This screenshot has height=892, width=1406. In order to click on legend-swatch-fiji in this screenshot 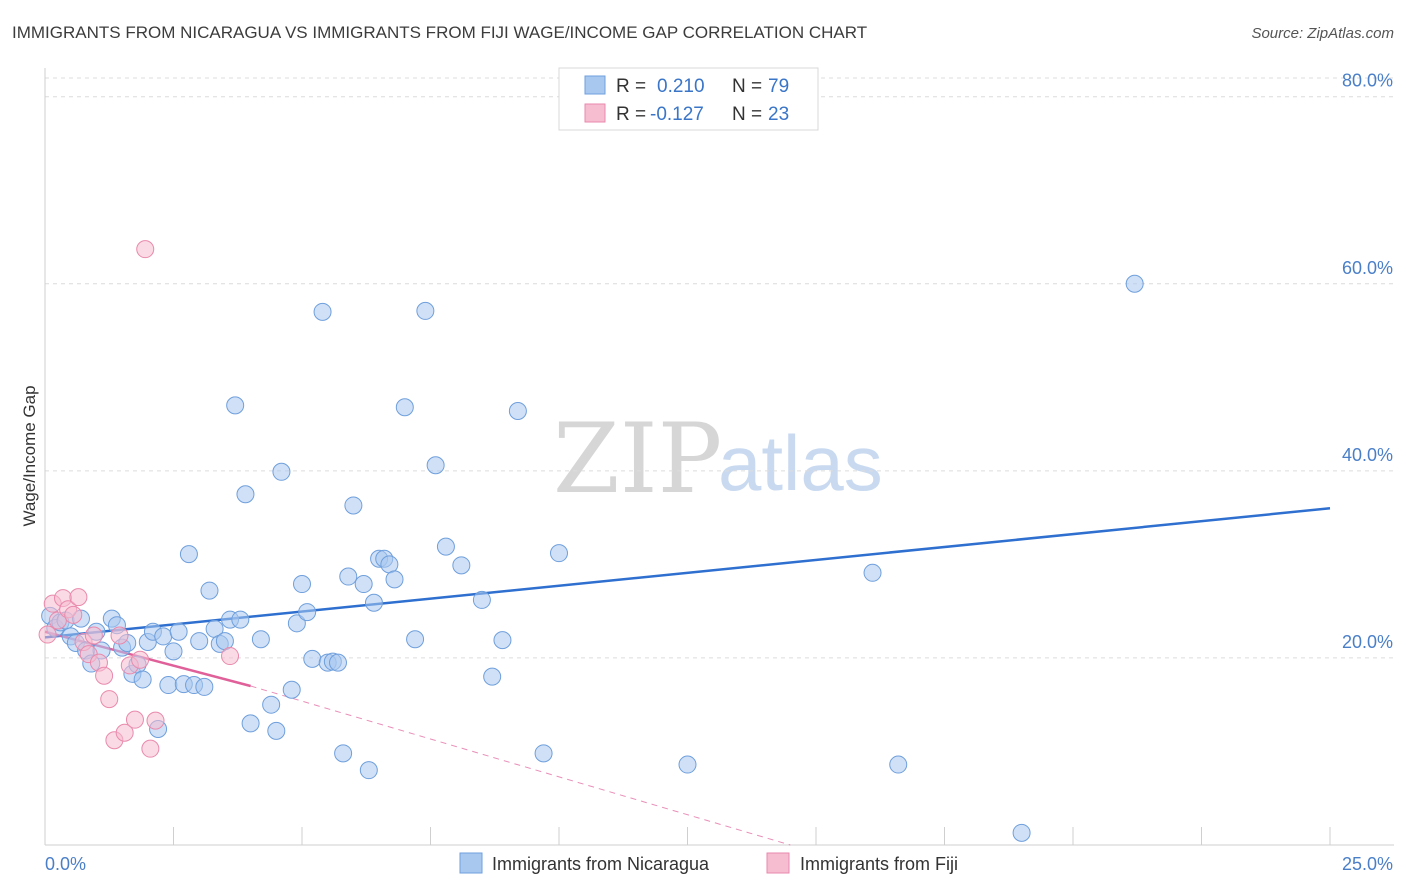, I will do `click(595, 113)`.